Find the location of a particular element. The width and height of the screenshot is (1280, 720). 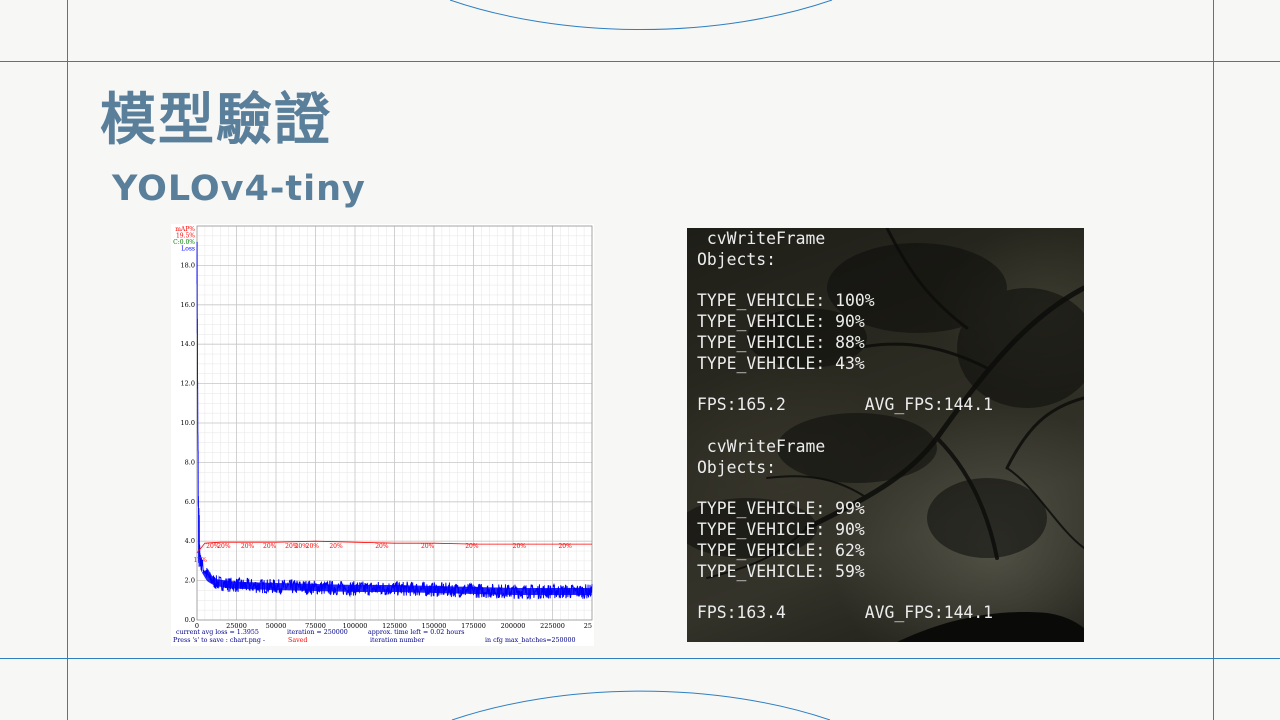

legend-entry: Loss is located at coordinates (188, 249).